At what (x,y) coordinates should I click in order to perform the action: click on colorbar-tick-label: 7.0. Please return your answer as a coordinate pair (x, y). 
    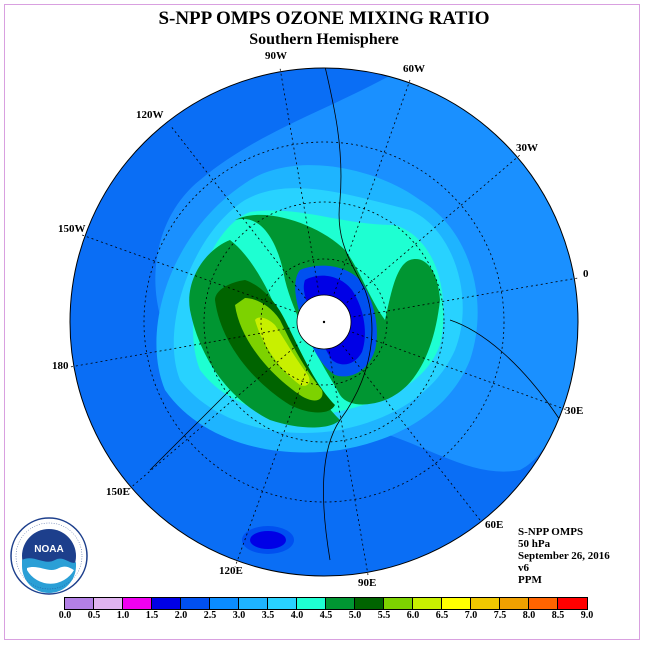
    Looking at the image, I should click on (471, 615).